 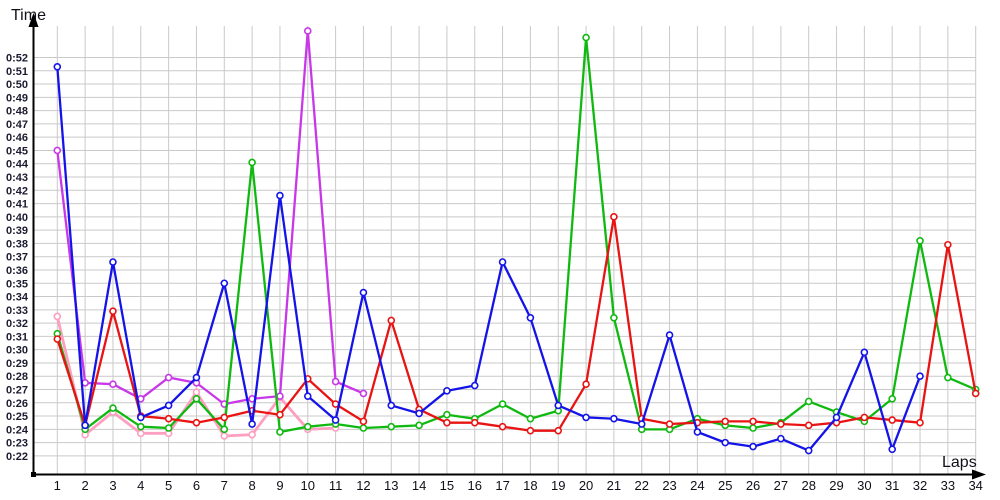 What do you see at coordinates (17, 112) in the screenshot?
I see `y-tick-label: 0:48` at bounding box center [17, 112].